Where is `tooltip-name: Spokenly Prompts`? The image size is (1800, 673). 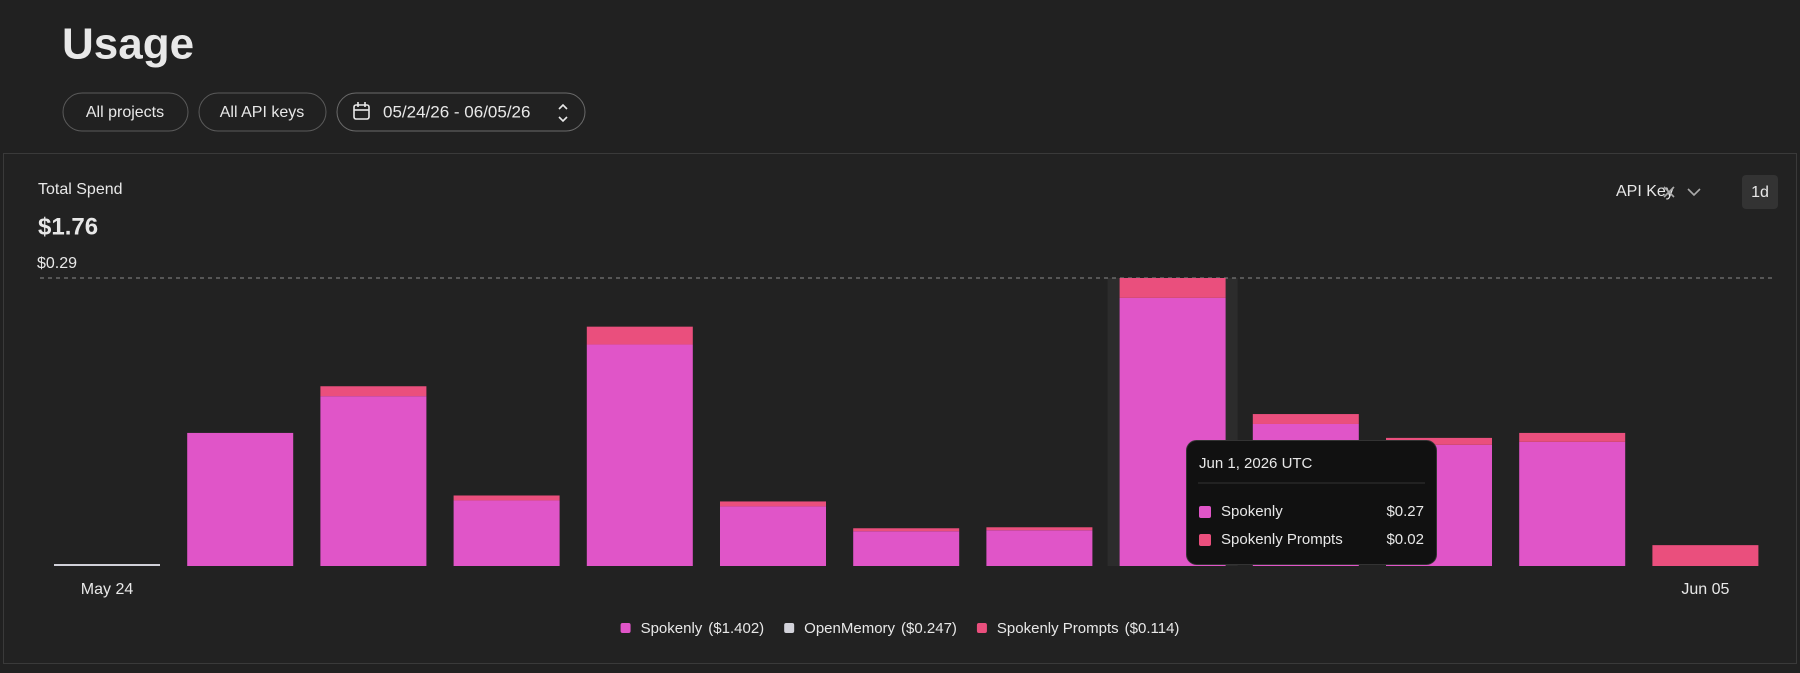 tooltip-name: Spokenly Prompts is located at coordinates (1282, 539).